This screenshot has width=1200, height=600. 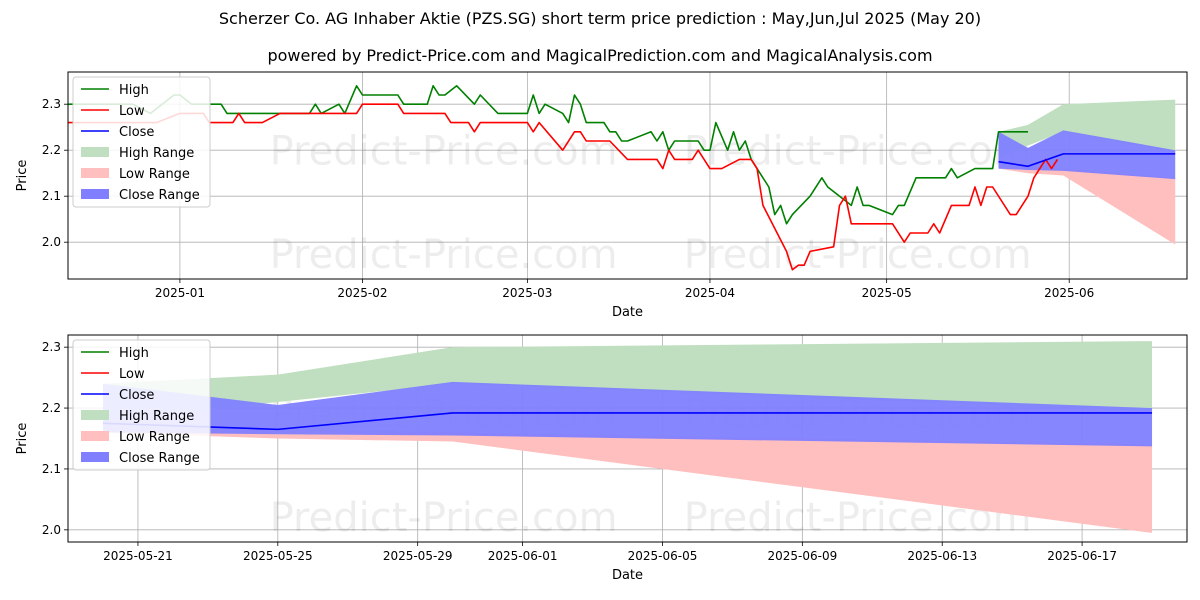 I want to click on x-tick-label: 2025-06-17, so click(x=1082, y=556).